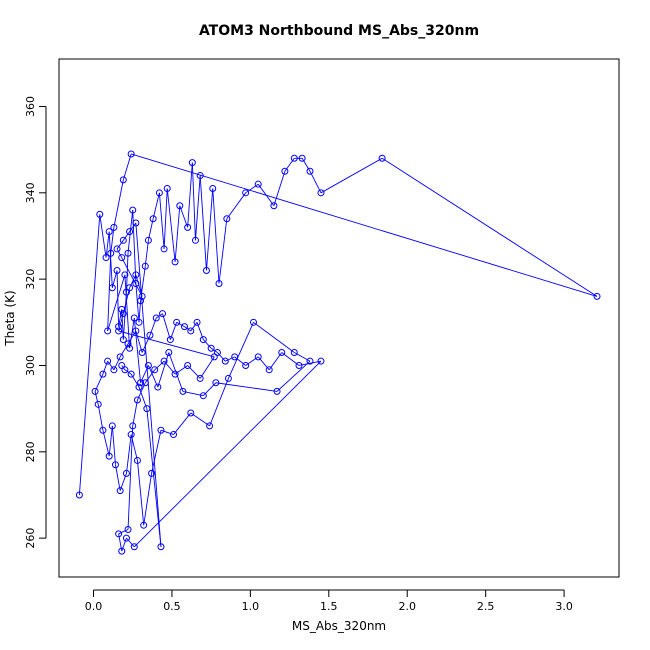  I want to click on x-tick-label: 0.5, so click(172, 606).